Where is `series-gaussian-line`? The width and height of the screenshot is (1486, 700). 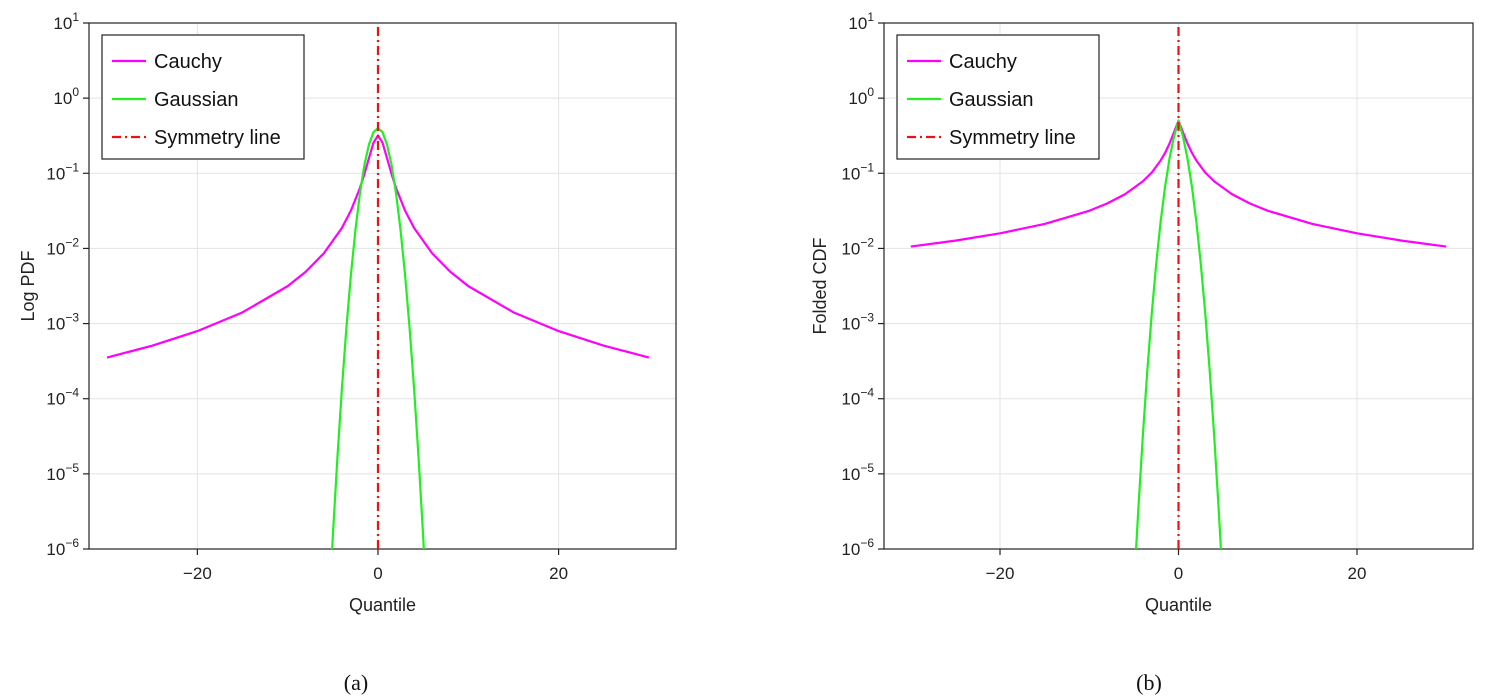 series-gaussian-line is located at coordinates (1178, 334).